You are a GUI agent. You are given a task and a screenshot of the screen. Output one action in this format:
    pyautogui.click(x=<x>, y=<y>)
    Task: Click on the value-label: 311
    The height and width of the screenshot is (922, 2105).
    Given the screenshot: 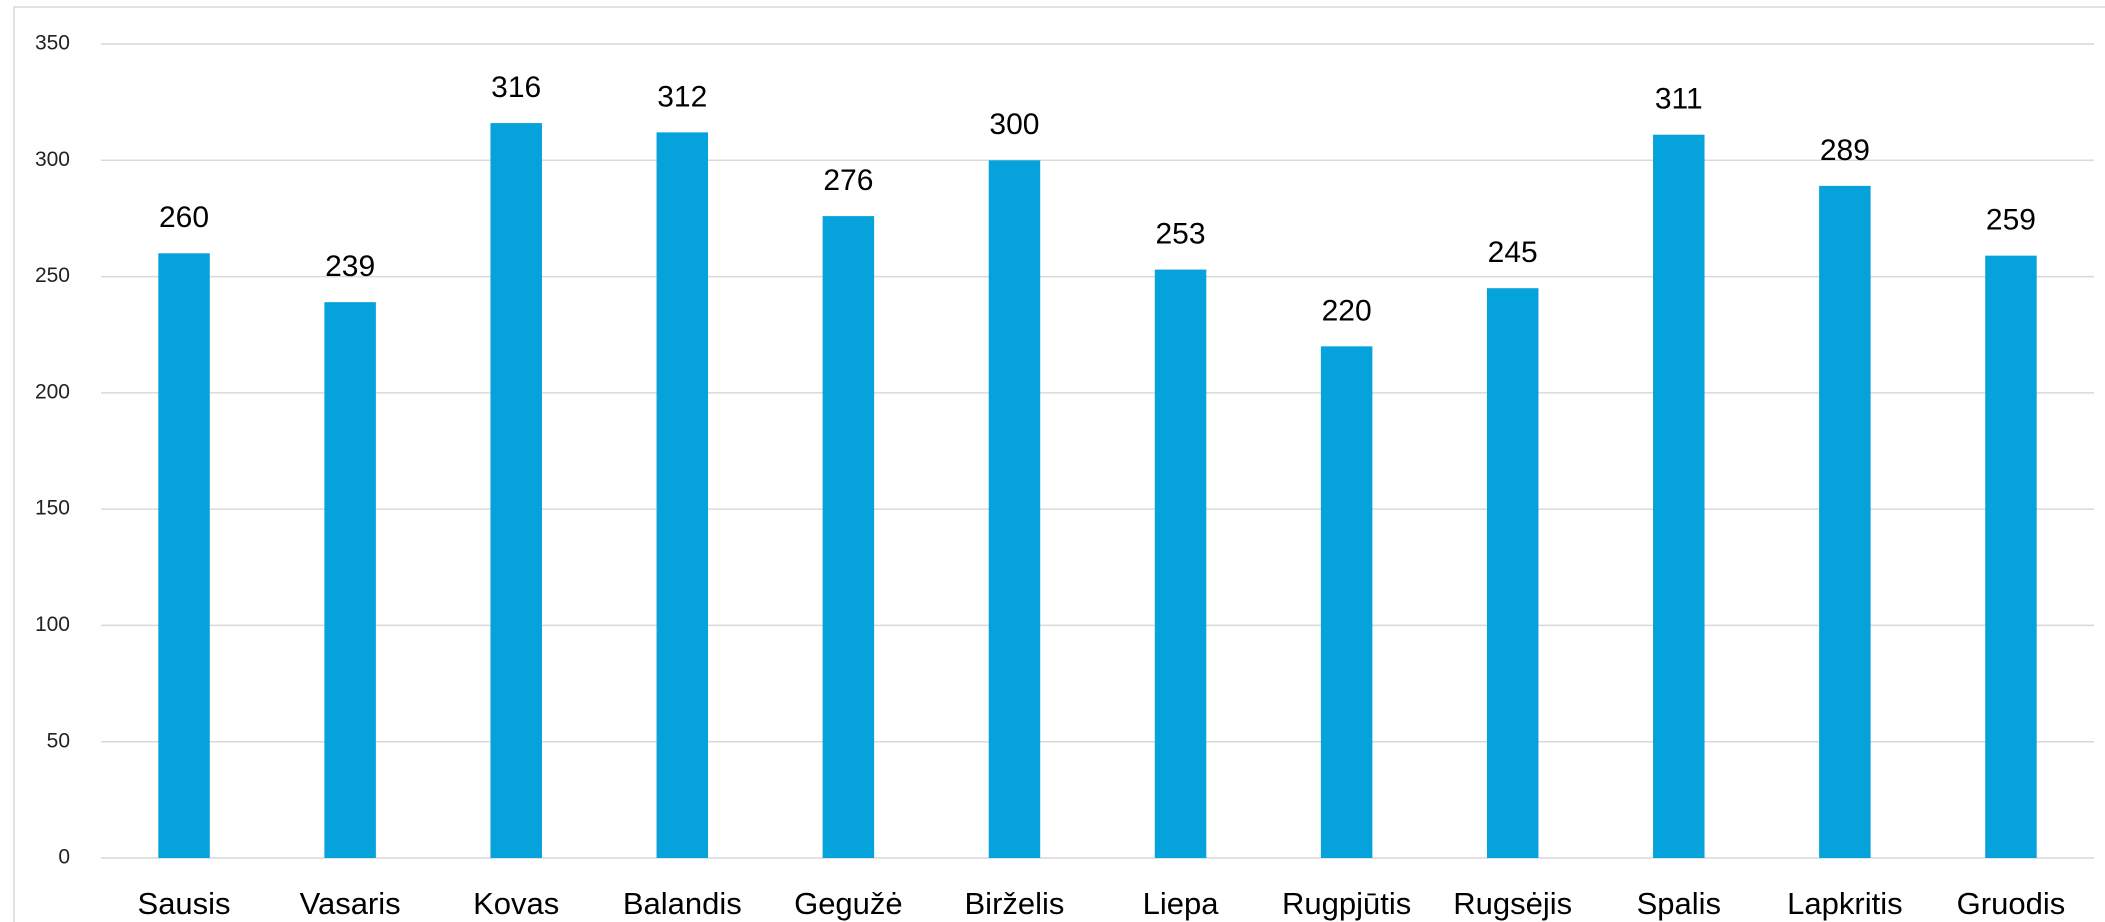 What is the action you would take?
    pyautogui.click(x=1679, y=99)
    